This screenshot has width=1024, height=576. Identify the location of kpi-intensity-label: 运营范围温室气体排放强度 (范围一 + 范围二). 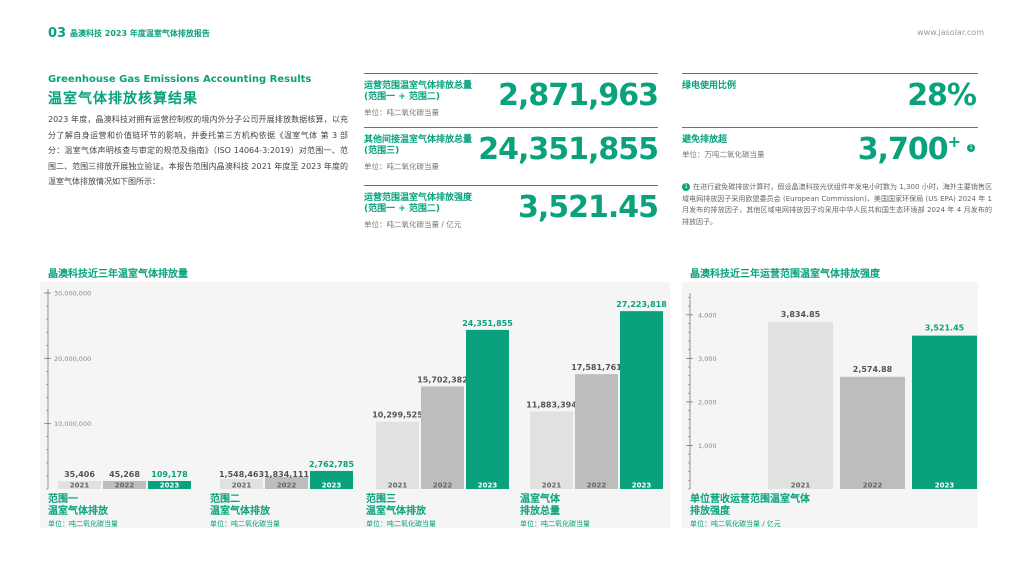
(418, 203).